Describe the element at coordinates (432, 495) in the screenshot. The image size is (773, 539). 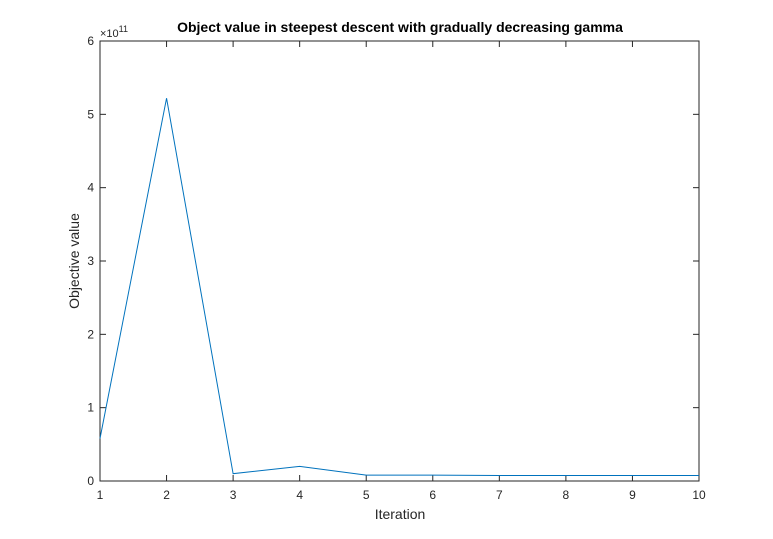
I see `x-tick-label: 6` at that location.